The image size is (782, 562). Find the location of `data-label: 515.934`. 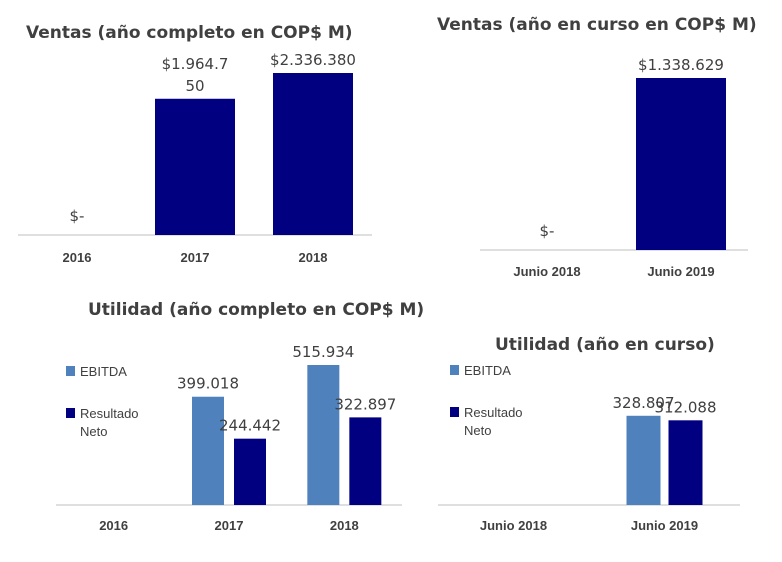

data-label: 515.934 is located at coordinates (323, 352).